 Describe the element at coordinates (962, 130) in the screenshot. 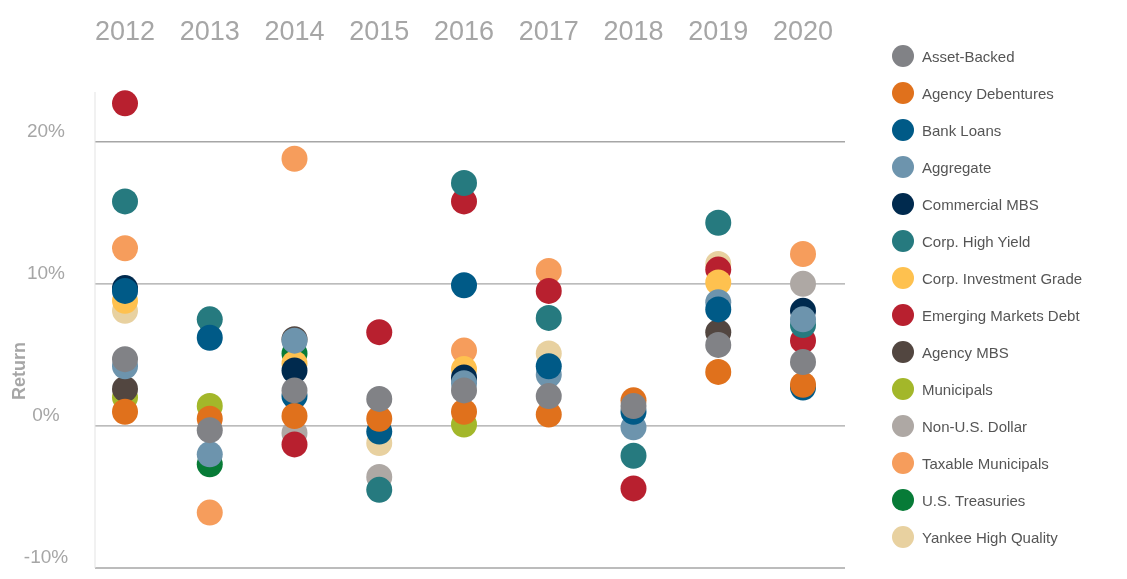

I see `legend-label: Bank Loans` at that location.